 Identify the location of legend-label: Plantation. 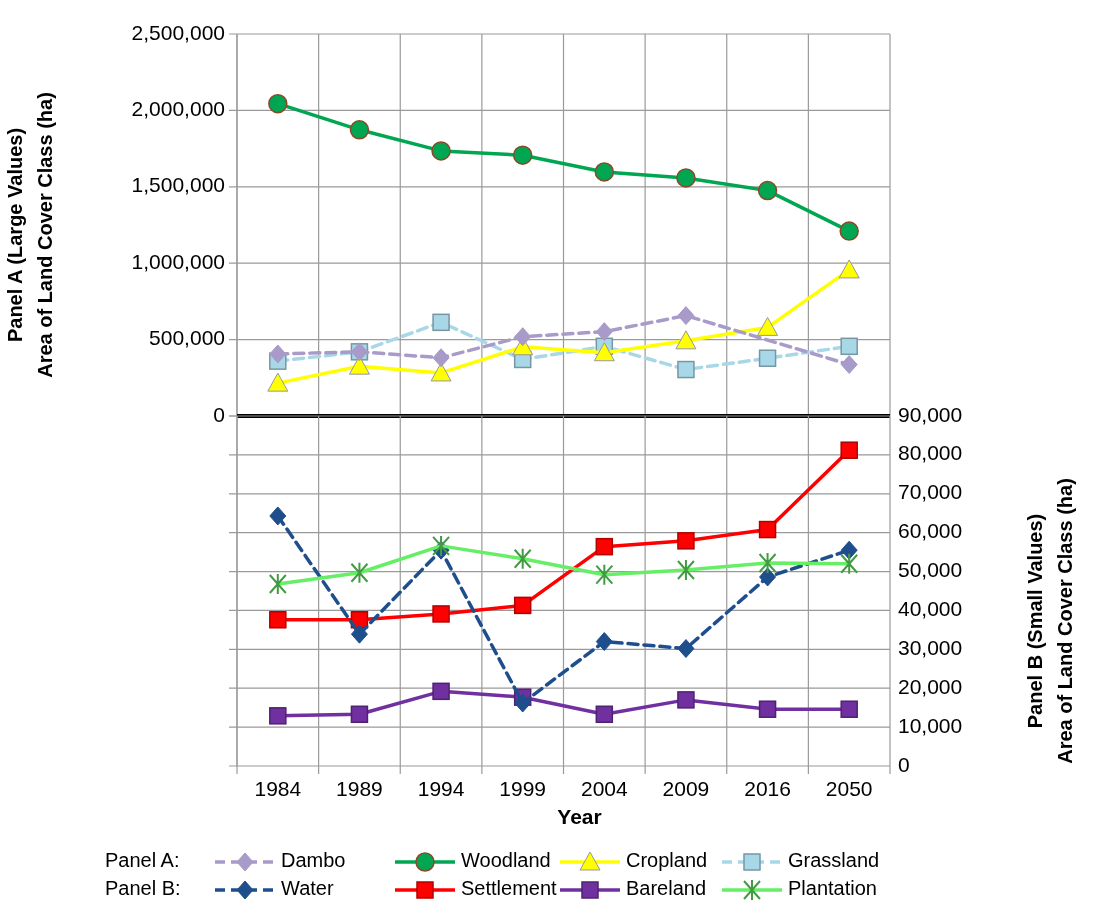
(832, 888).